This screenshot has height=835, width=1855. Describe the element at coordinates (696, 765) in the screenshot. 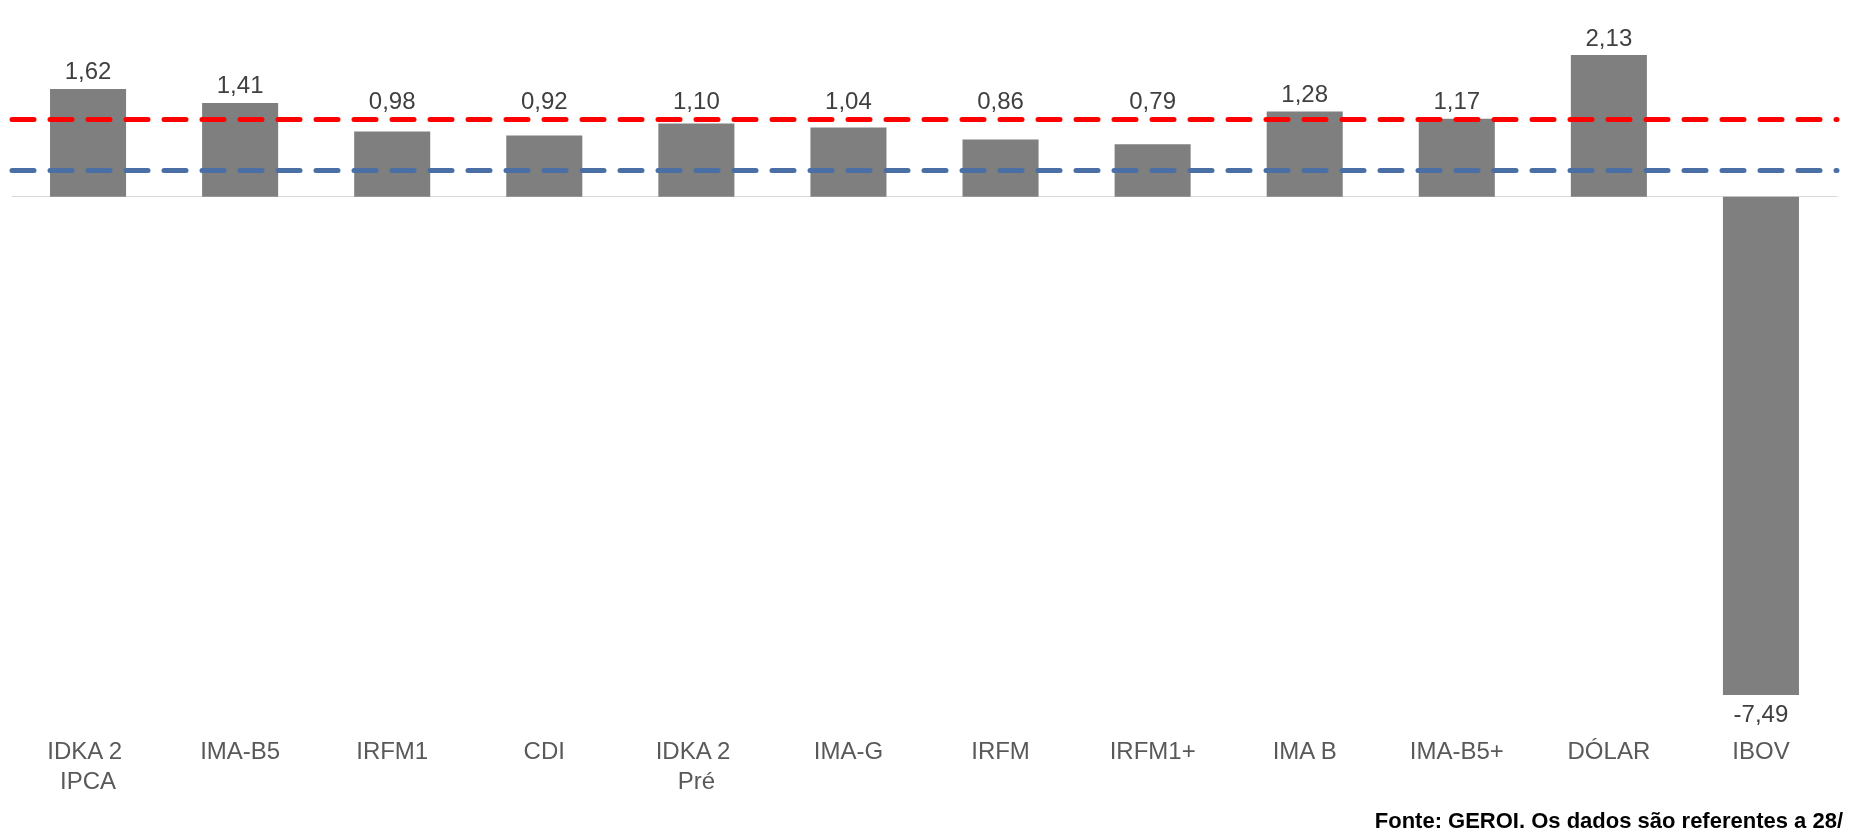

I see `x-tick-label: IDKA 2 Pré` at that location.